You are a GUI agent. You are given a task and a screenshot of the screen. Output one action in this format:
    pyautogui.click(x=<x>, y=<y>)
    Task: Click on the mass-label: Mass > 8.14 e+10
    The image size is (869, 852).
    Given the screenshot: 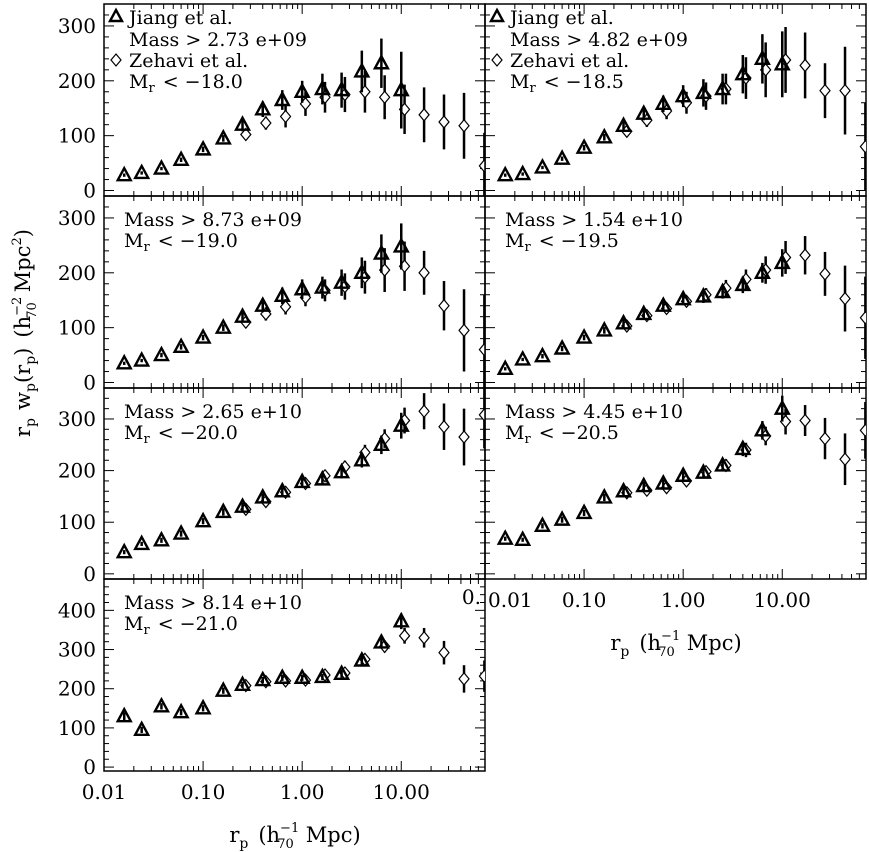 What is the action you would take?
    pyautogui.click(x=213, y=603)
    